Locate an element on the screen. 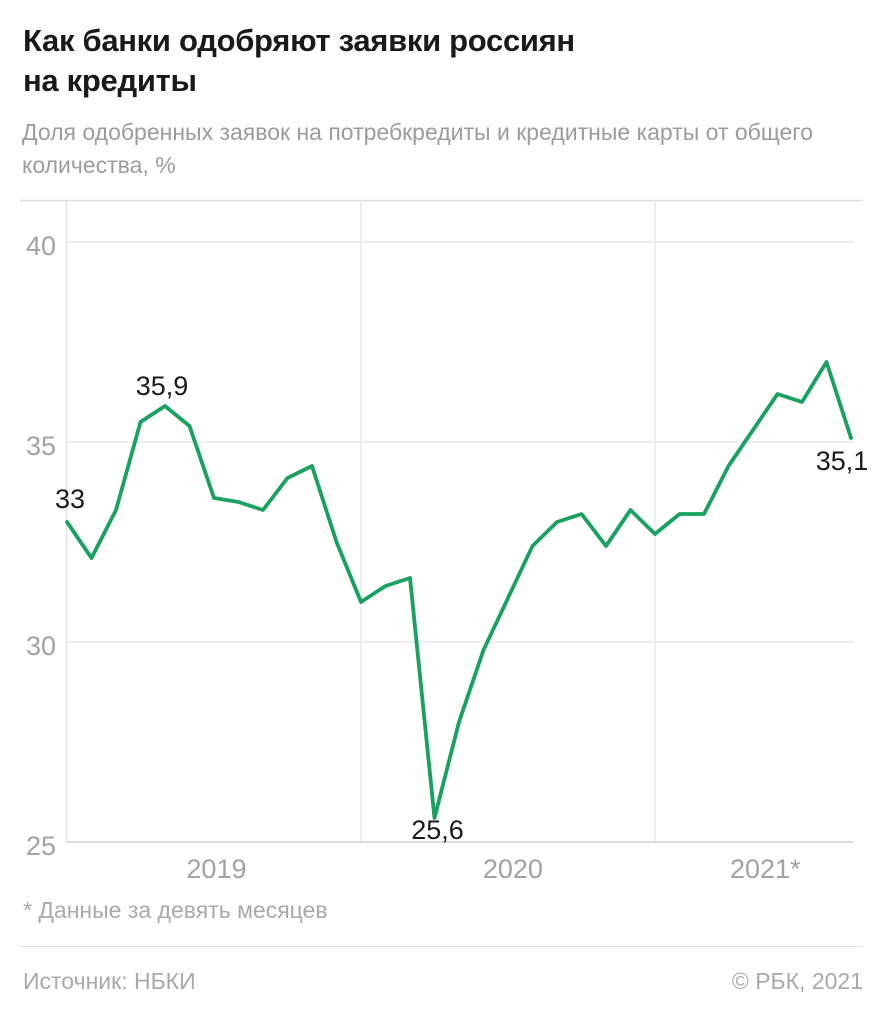 The image size is (883, 1024). data-point-label: 25,6 is located at coordinates (437, 830).